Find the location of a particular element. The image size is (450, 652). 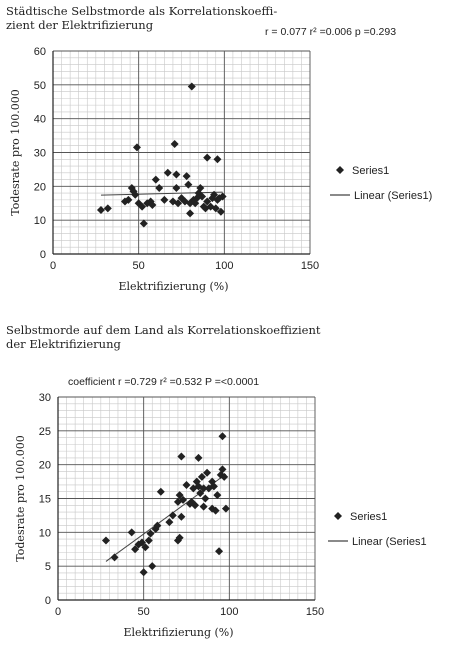

y-tick-label: 40 is located at coordinates (40, 120).